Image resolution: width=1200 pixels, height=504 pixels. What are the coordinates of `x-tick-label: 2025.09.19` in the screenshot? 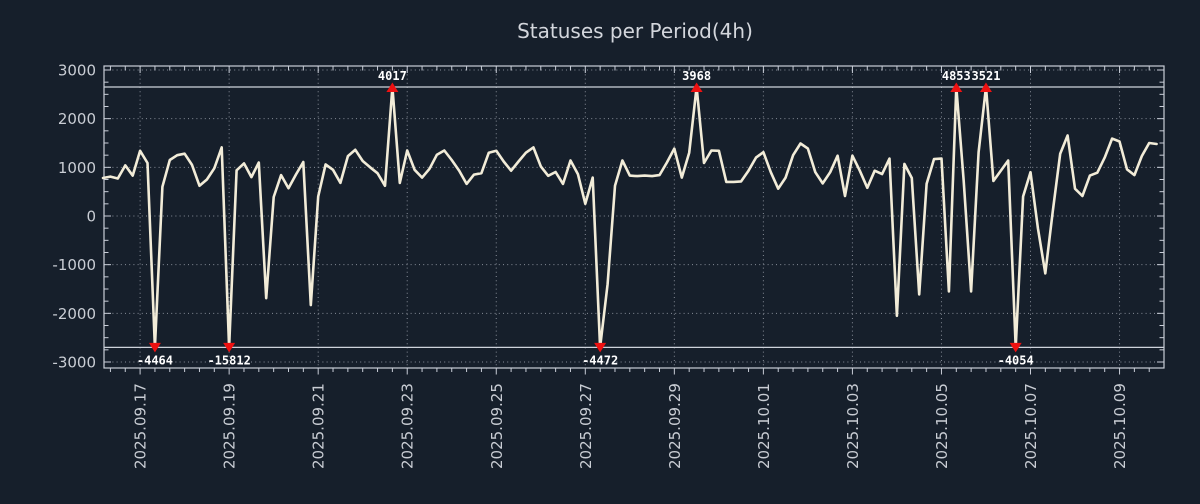 It's located at (230, 426).